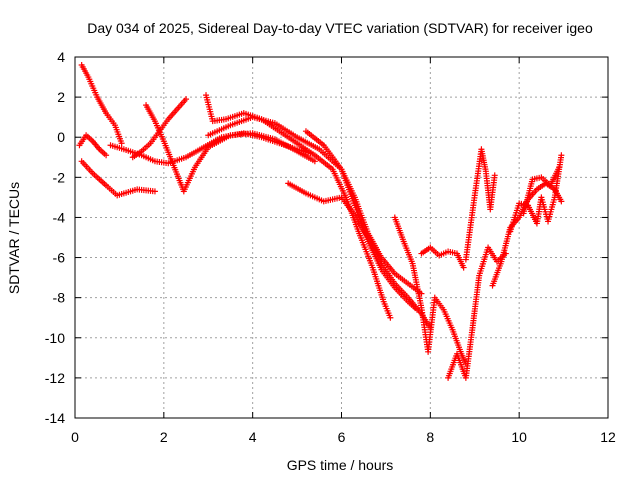 The width and height of the screenshot is (640, 480). What do you see at coordinates (14, 238) in the screenshot?
I see `y-axis-label: SDTVAR / TECUs` at bounding box center [14, 238].